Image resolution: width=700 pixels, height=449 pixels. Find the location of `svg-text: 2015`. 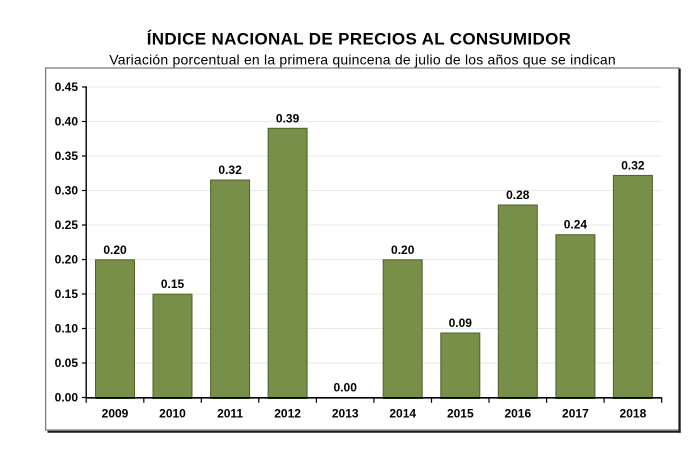

svg-text: 2015 is located at coordinates (460, 414).